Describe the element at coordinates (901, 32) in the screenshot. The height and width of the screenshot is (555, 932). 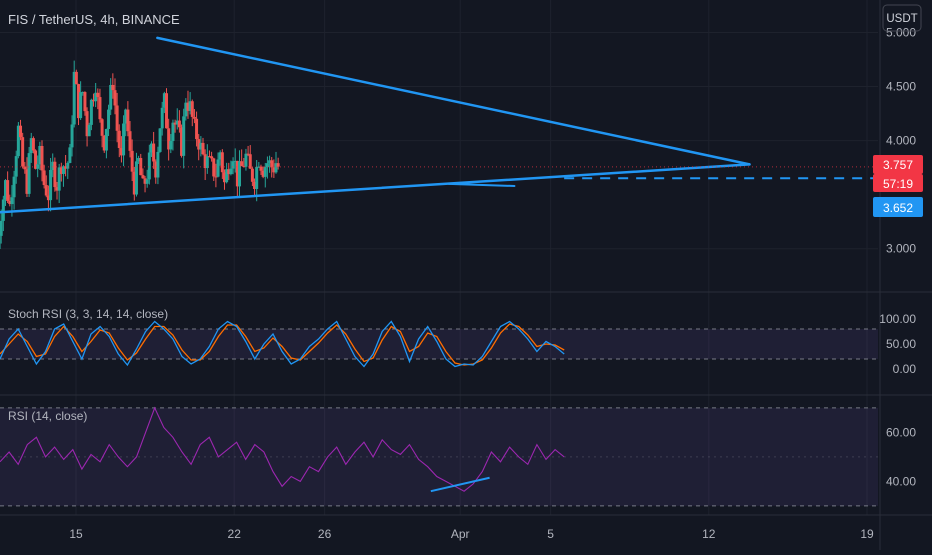
I see `price-tick-label: 5.000` at that location.